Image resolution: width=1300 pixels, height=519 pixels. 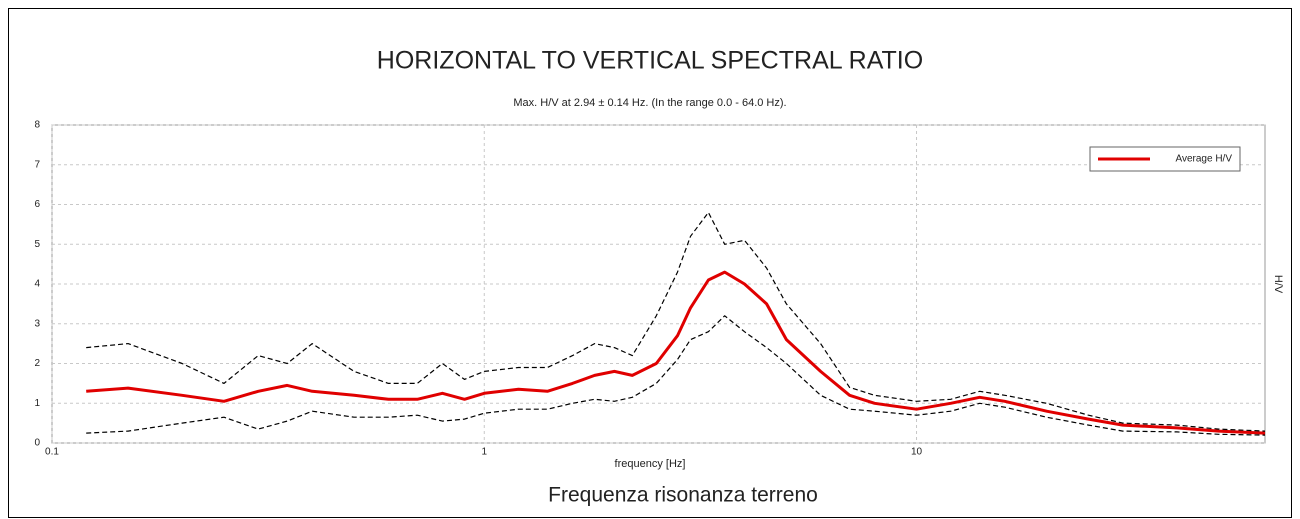 I want to click on x-tick-label: 10, so click(x=917, y=452).